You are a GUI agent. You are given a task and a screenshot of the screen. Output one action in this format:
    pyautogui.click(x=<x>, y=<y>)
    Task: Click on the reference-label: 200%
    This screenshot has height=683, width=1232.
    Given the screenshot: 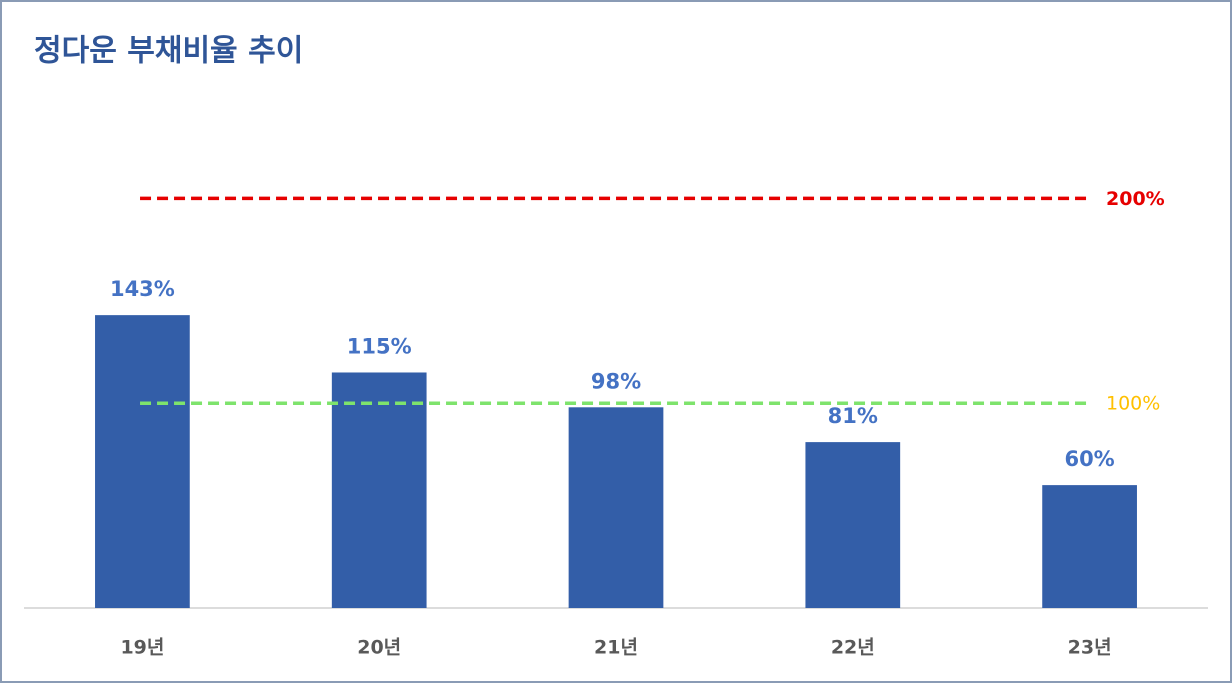 What is the action you would take?
    pyautogui.click(x=1135, y=199)
    